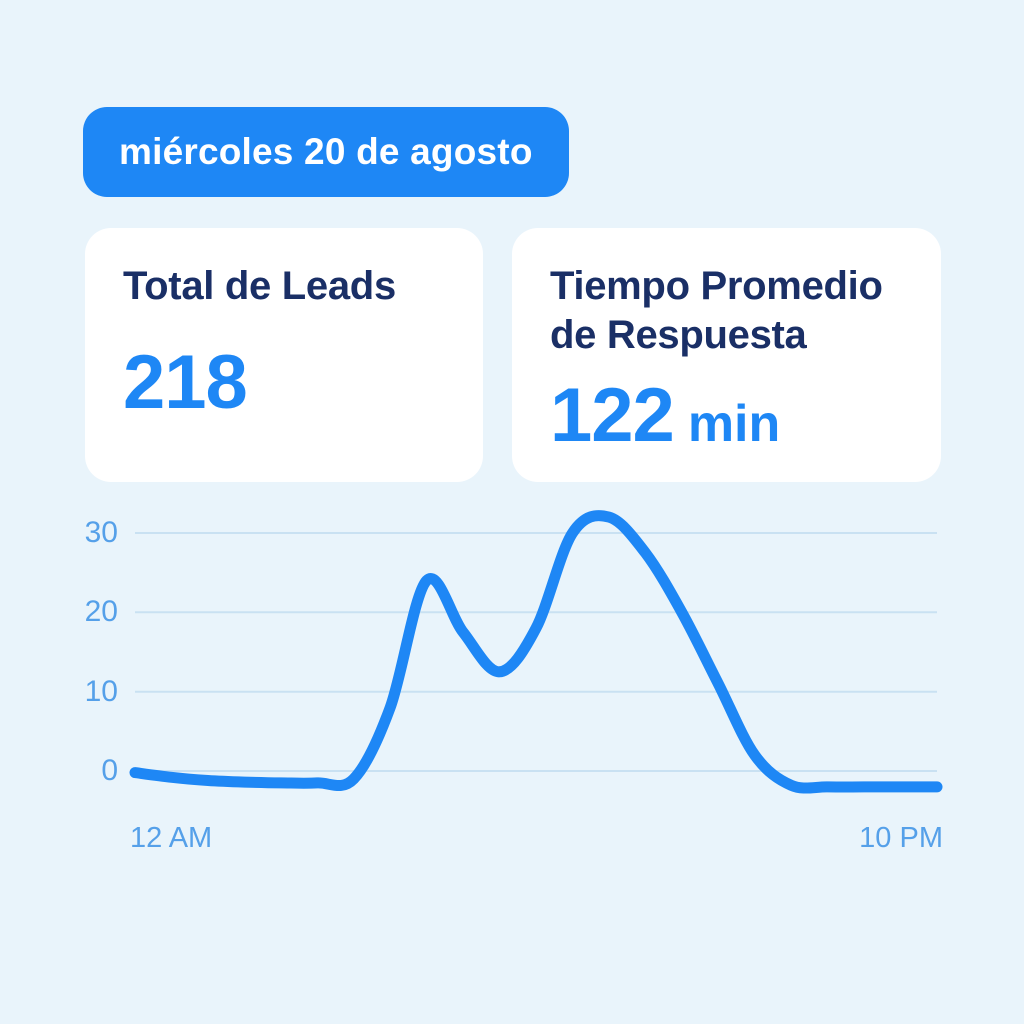  Describe the element at coordinates (612, 415) in the screenshot. I see `response-time-value: 122` at that location.